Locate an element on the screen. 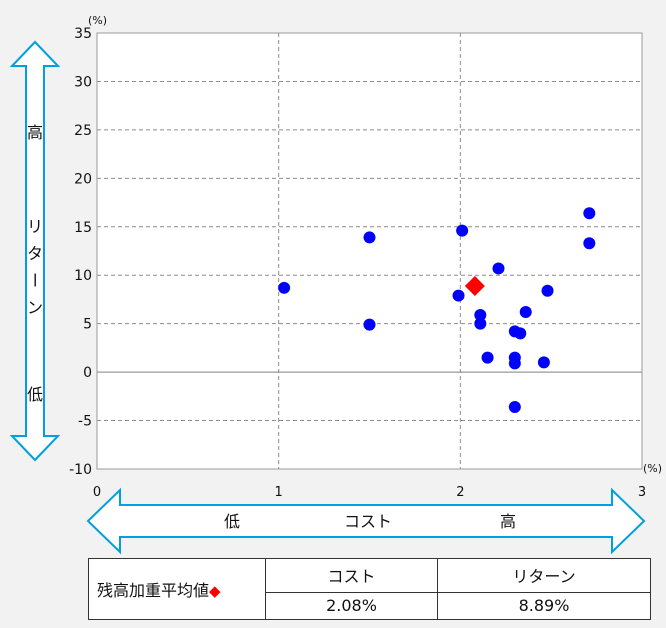  y-tick-label: 5 is located at coordinates (87, 325).